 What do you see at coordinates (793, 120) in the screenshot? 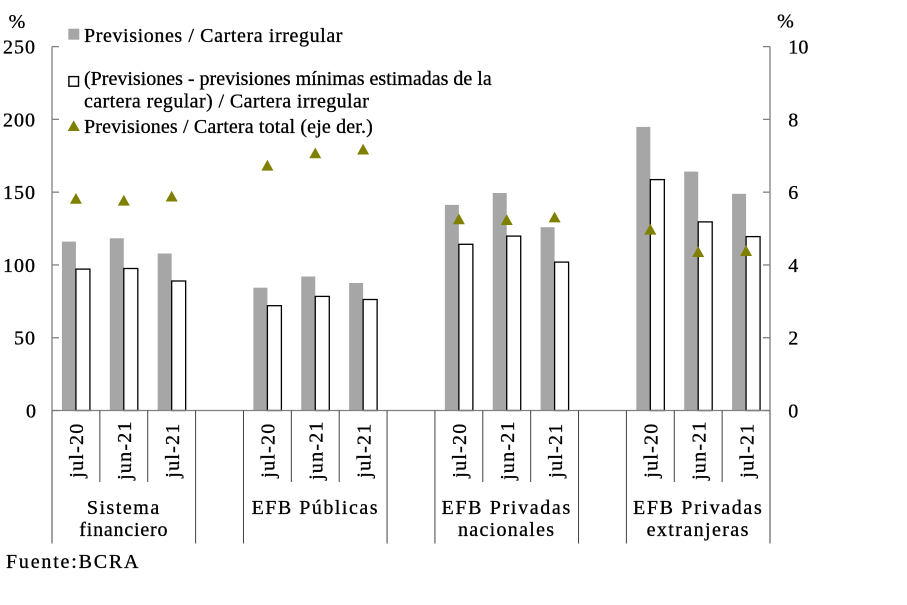
I see `svg-text: 8` at bounding box center [793, 120].